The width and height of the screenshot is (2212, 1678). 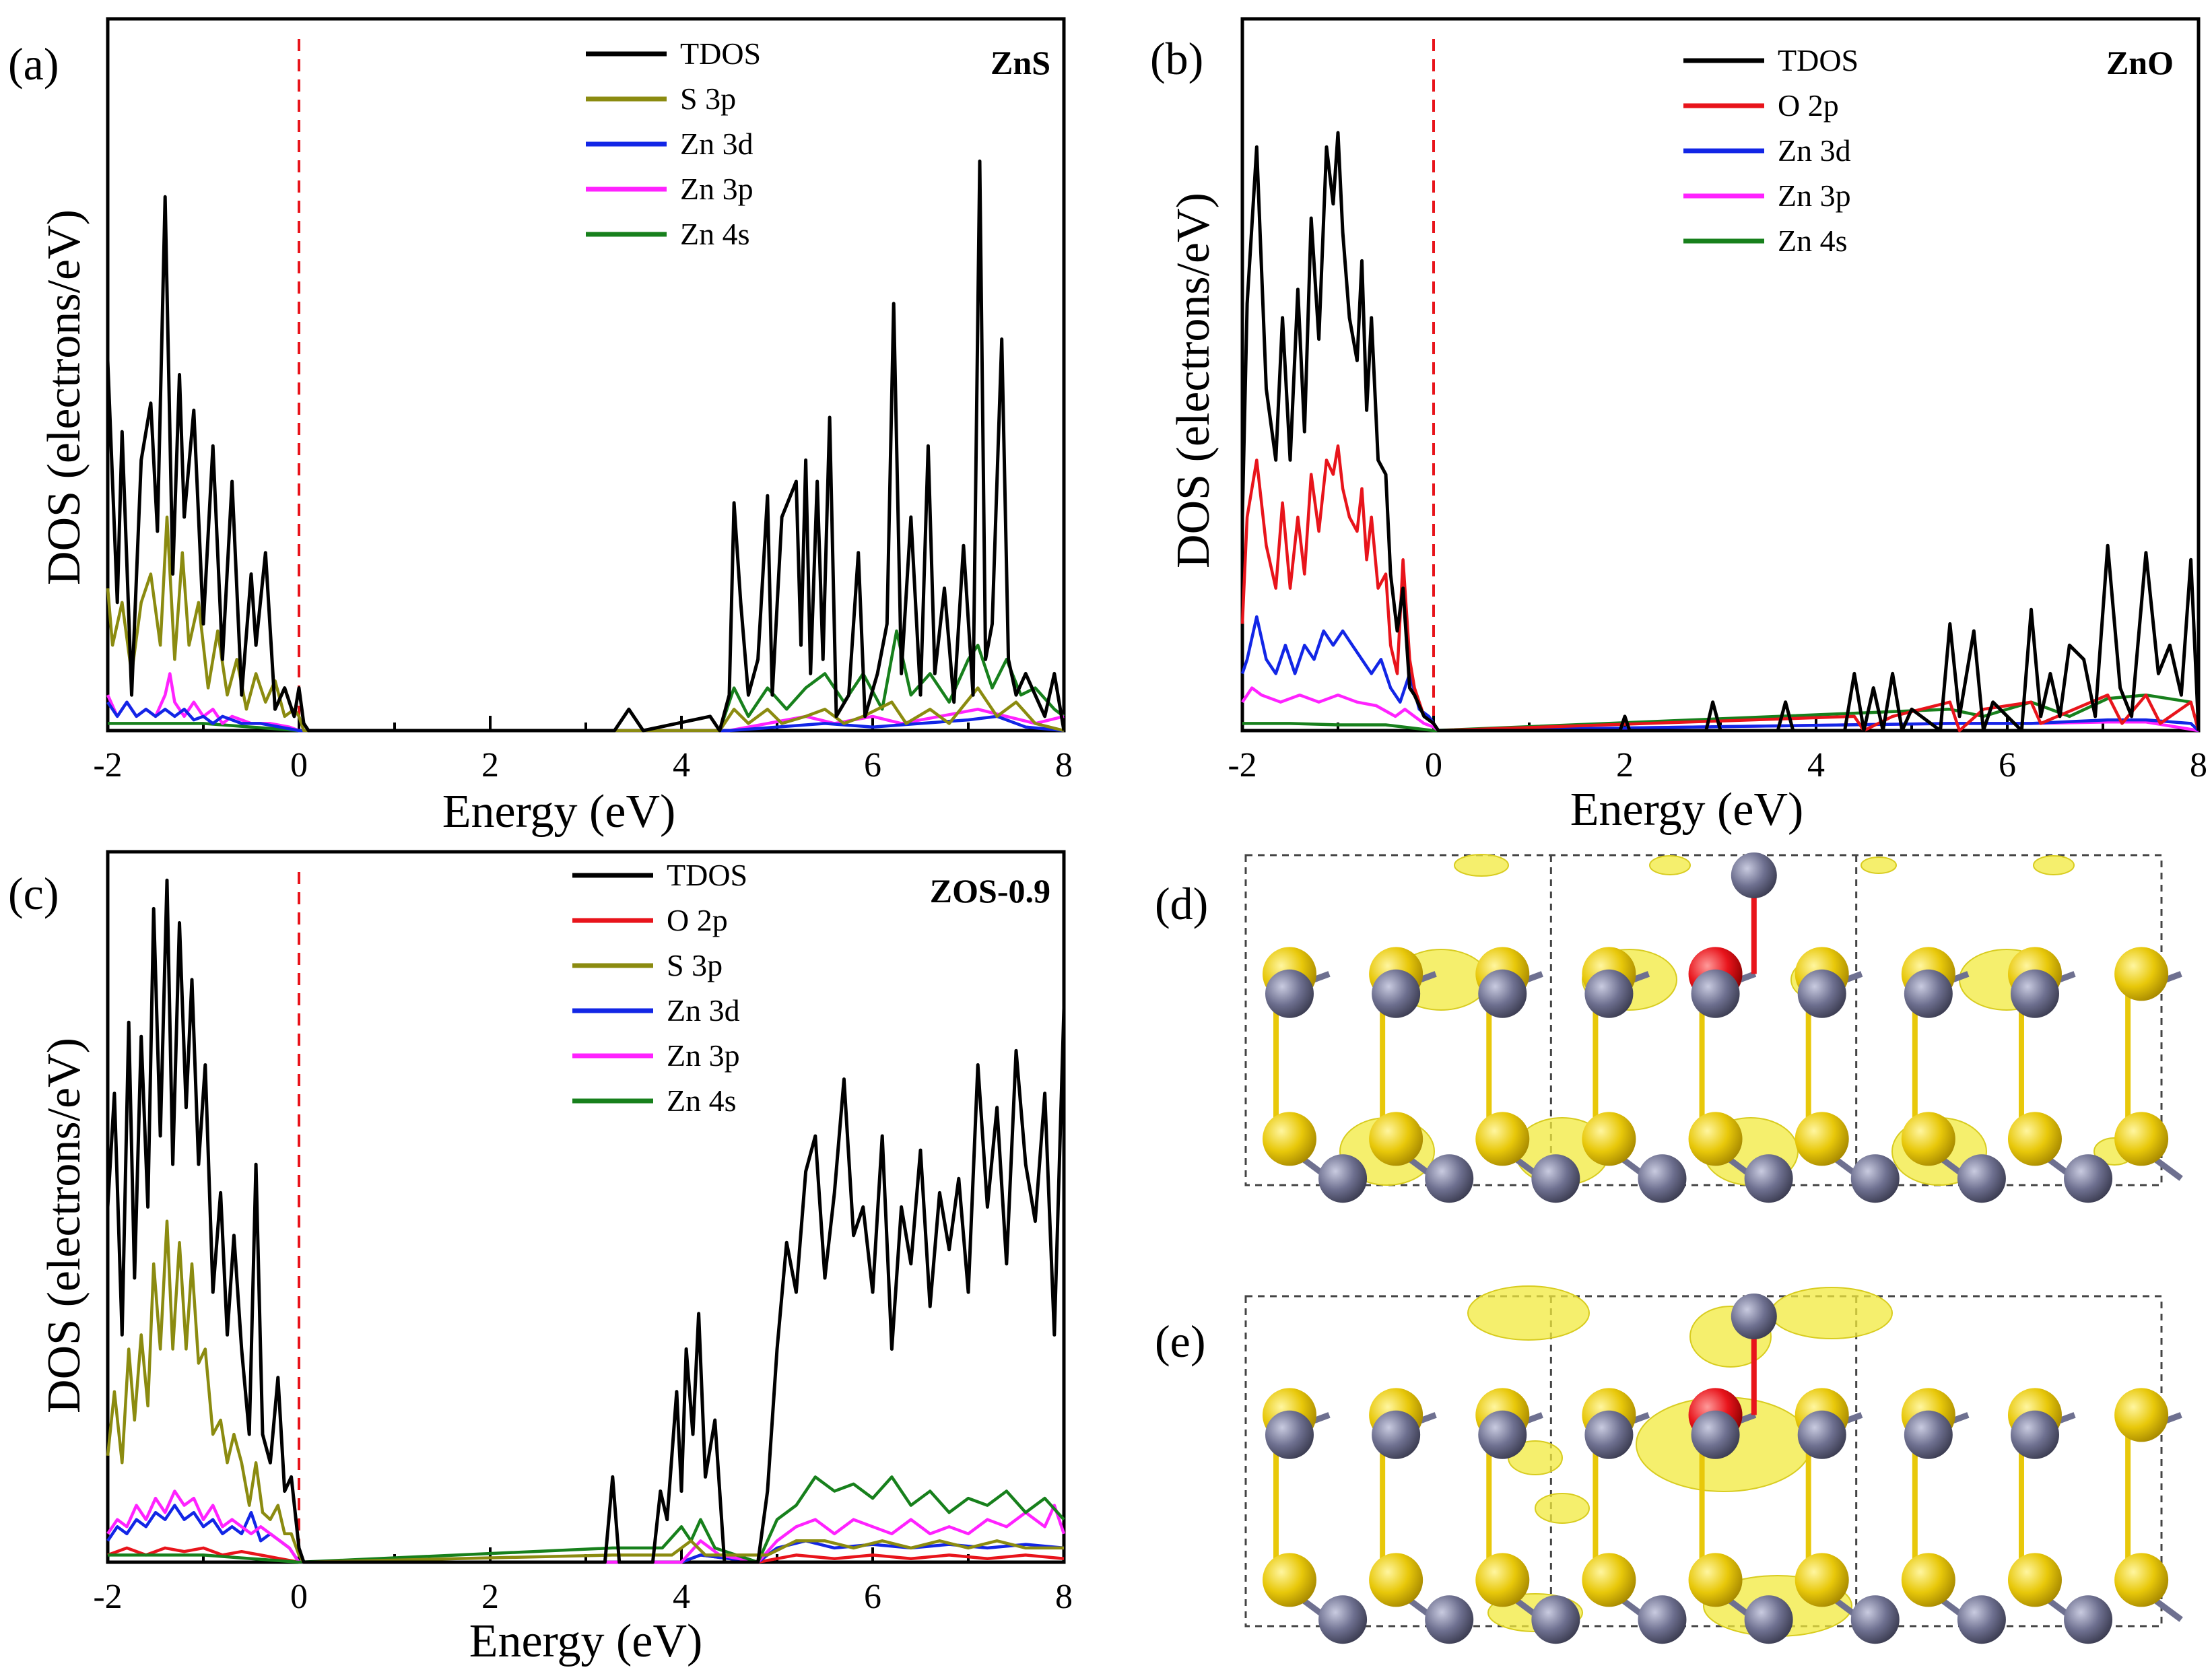 What do you see at coordinates (559, 812) in the screenshot?
I see `panel-a-xlabel: Energy (eV)` at bounding box center [559, 812].